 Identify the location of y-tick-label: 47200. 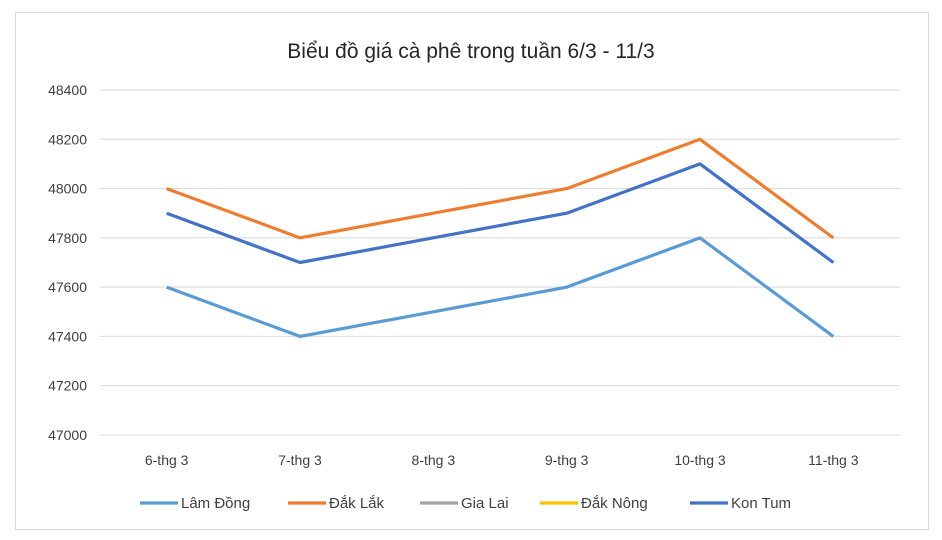
(67, 386).